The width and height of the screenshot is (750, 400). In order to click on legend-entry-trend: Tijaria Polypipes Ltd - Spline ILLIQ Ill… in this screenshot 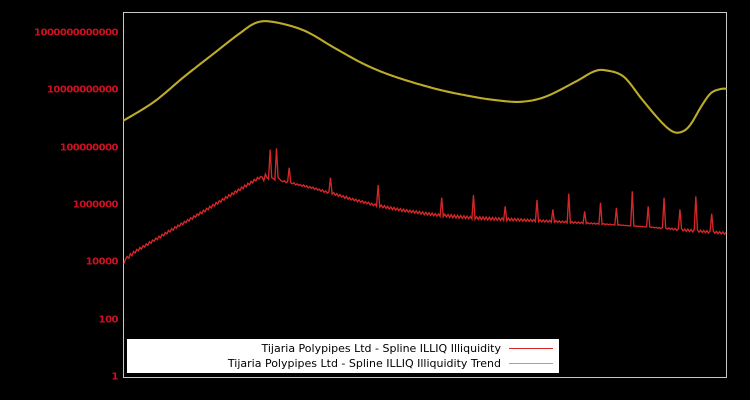, I will do `click(343, 363)`.